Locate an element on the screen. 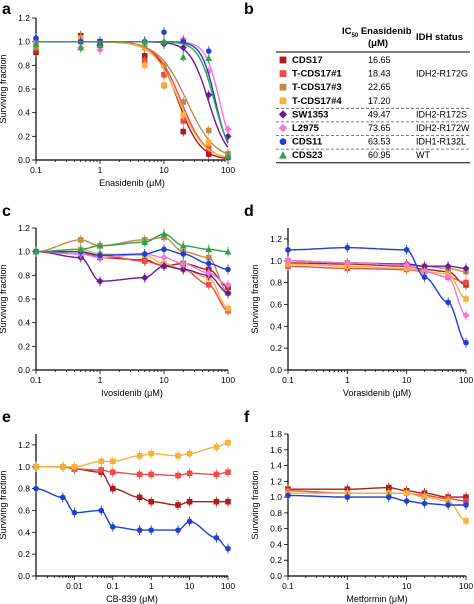 The width and height of the screenshot is (474, 604). y-tick-label: 0.0 is located at coordinates (276, 370).